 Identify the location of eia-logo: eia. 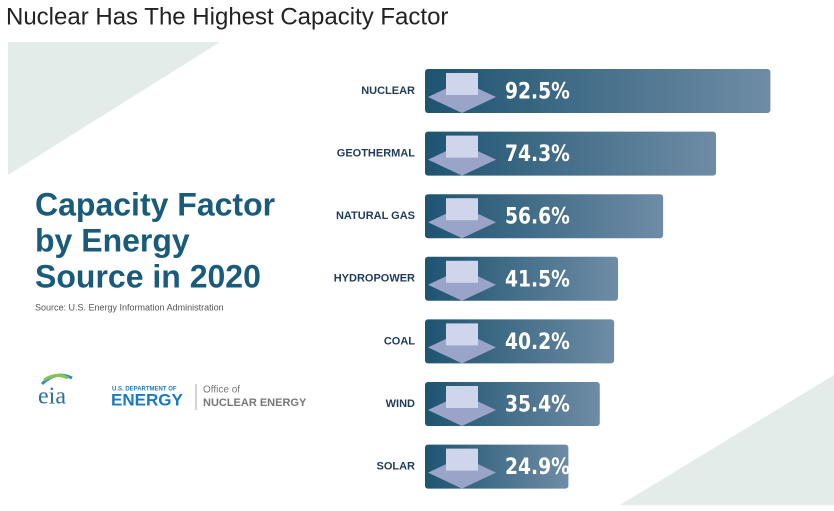
(52, 397).